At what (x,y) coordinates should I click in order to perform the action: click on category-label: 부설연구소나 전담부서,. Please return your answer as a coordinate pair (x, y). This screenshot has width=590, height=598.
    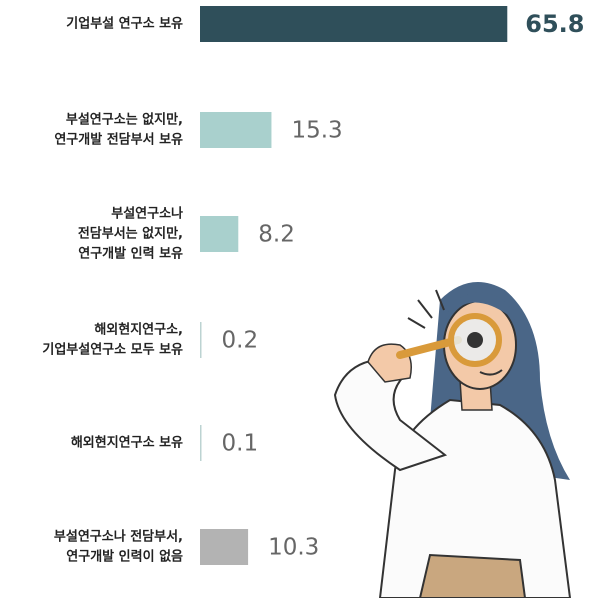
    Looking at the image, I should click on (118, 537).